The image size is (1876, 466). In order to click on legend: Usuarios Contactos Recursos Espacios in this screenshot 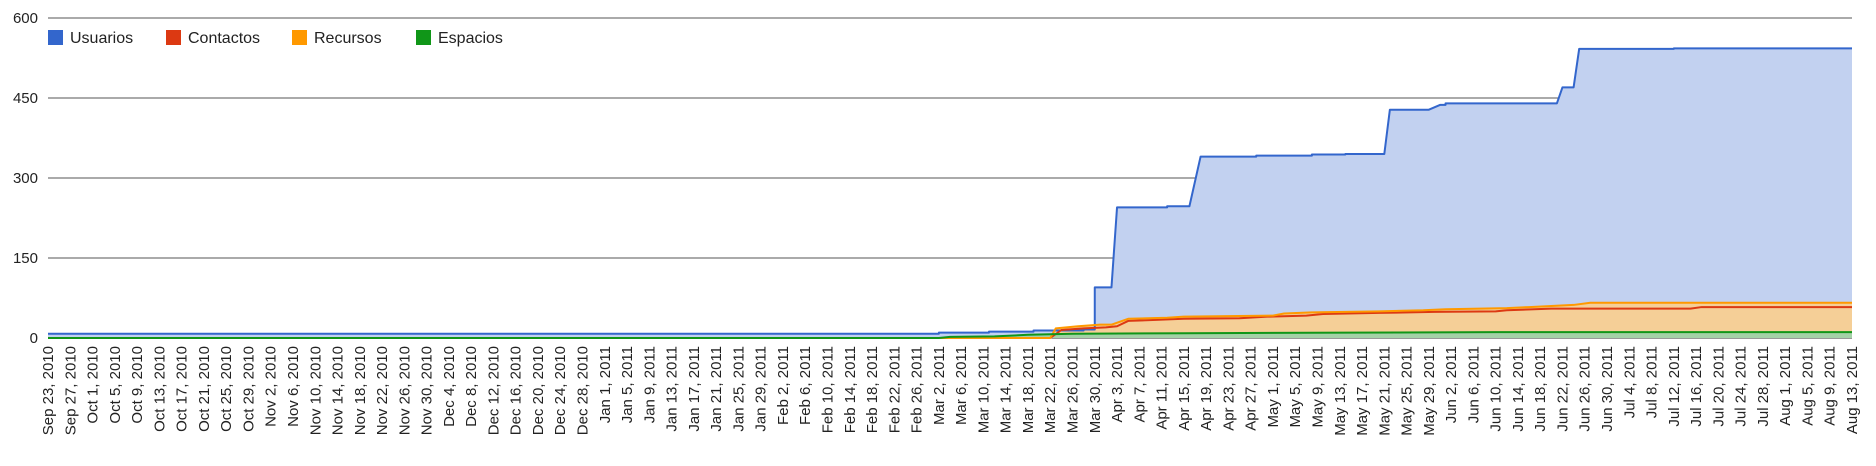, I will do `click(275, 38)`.